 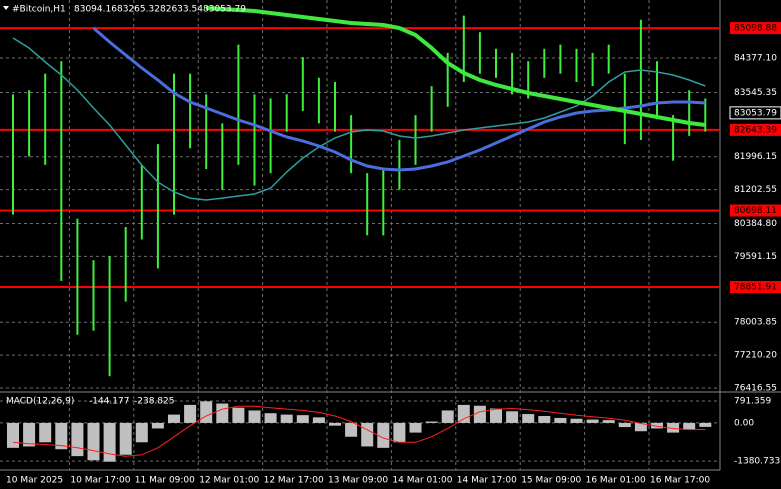 What do you see at coordinates (359, 431) in the screenshot?
I see `signal-line` at bounding box center [359, 431].